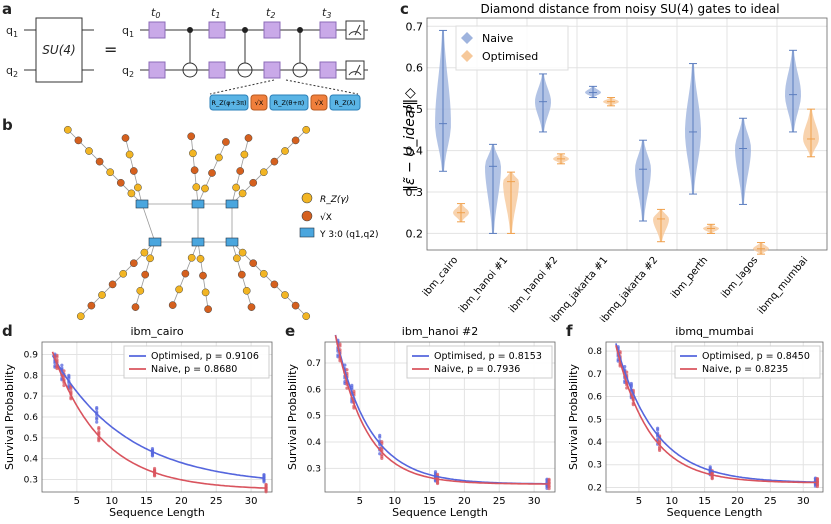 Image resolution: width=831 pixels, height=524 pixels. I want to click on rb-xtick-label: 15, so click(429, 501).